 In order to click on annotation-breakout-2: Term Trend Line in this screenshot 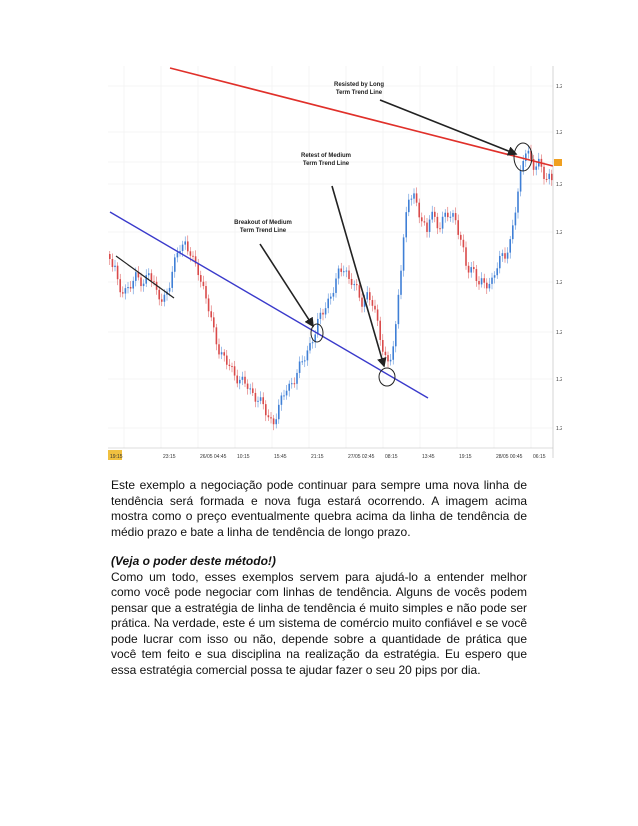, I will do `click(263, 231)`.